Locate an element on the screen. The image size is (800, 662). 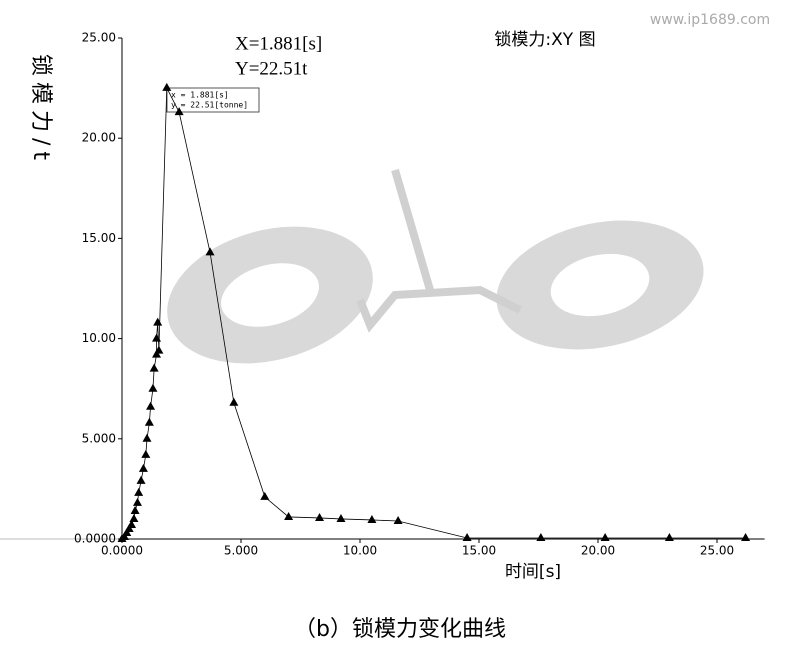
y-tick-label: 20.00 is located at coordinates (99, 138).